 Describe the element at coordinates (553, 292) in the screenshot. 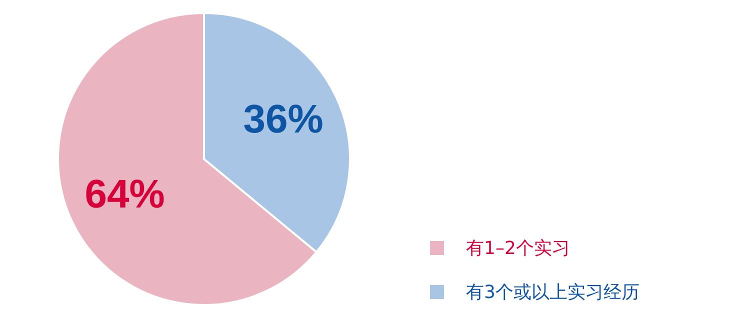

I see `legend-label: 有3个或以上实习经历` at that location.